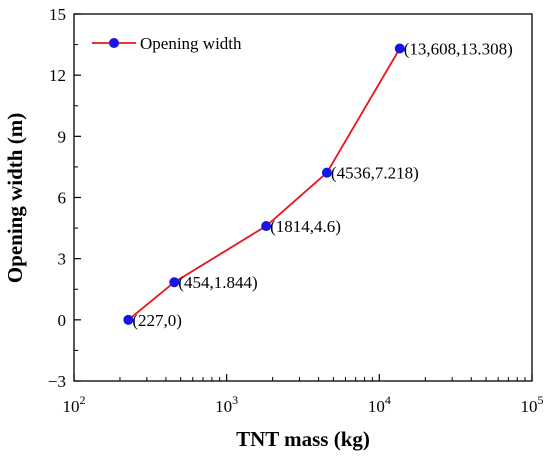  What do you see at coordinates (83, 400) in the screenshot?
I see `x-tick-exponent: 2` at bounding box center [83, 400].